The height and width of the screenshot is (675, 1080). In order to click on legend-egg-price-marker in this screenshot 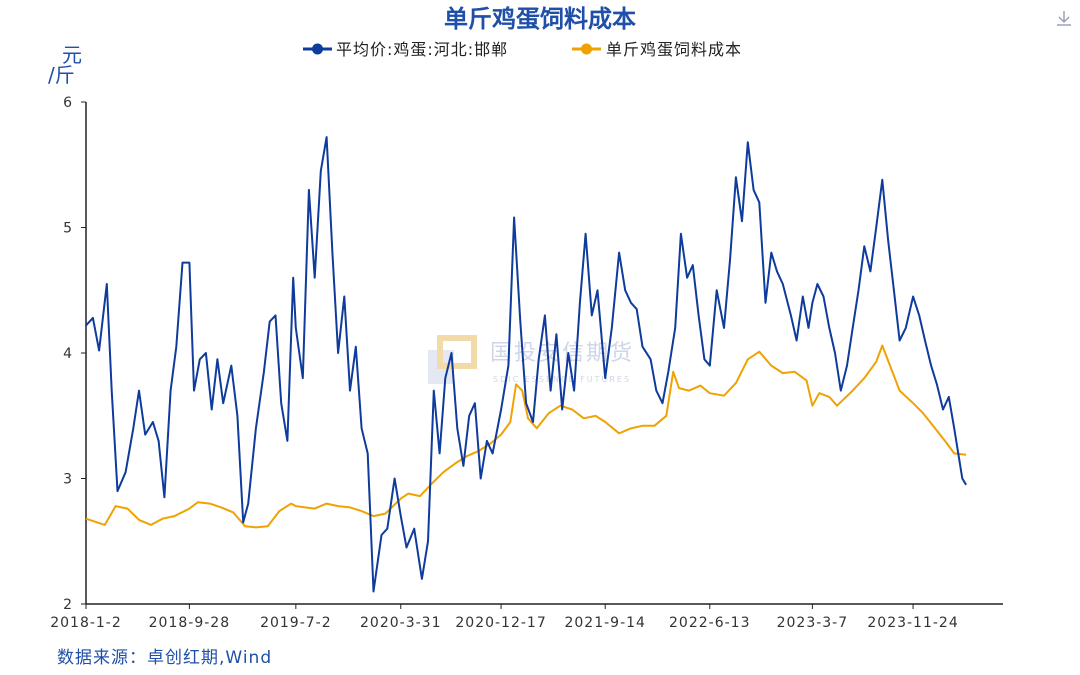, I will do `click(317, 49)`.